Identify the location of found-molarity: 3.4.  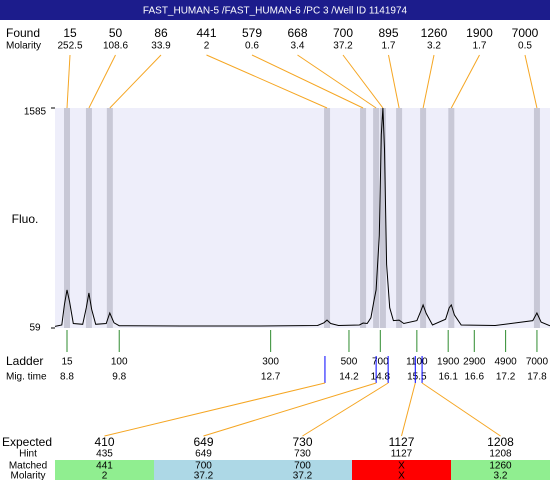
(298, 46).